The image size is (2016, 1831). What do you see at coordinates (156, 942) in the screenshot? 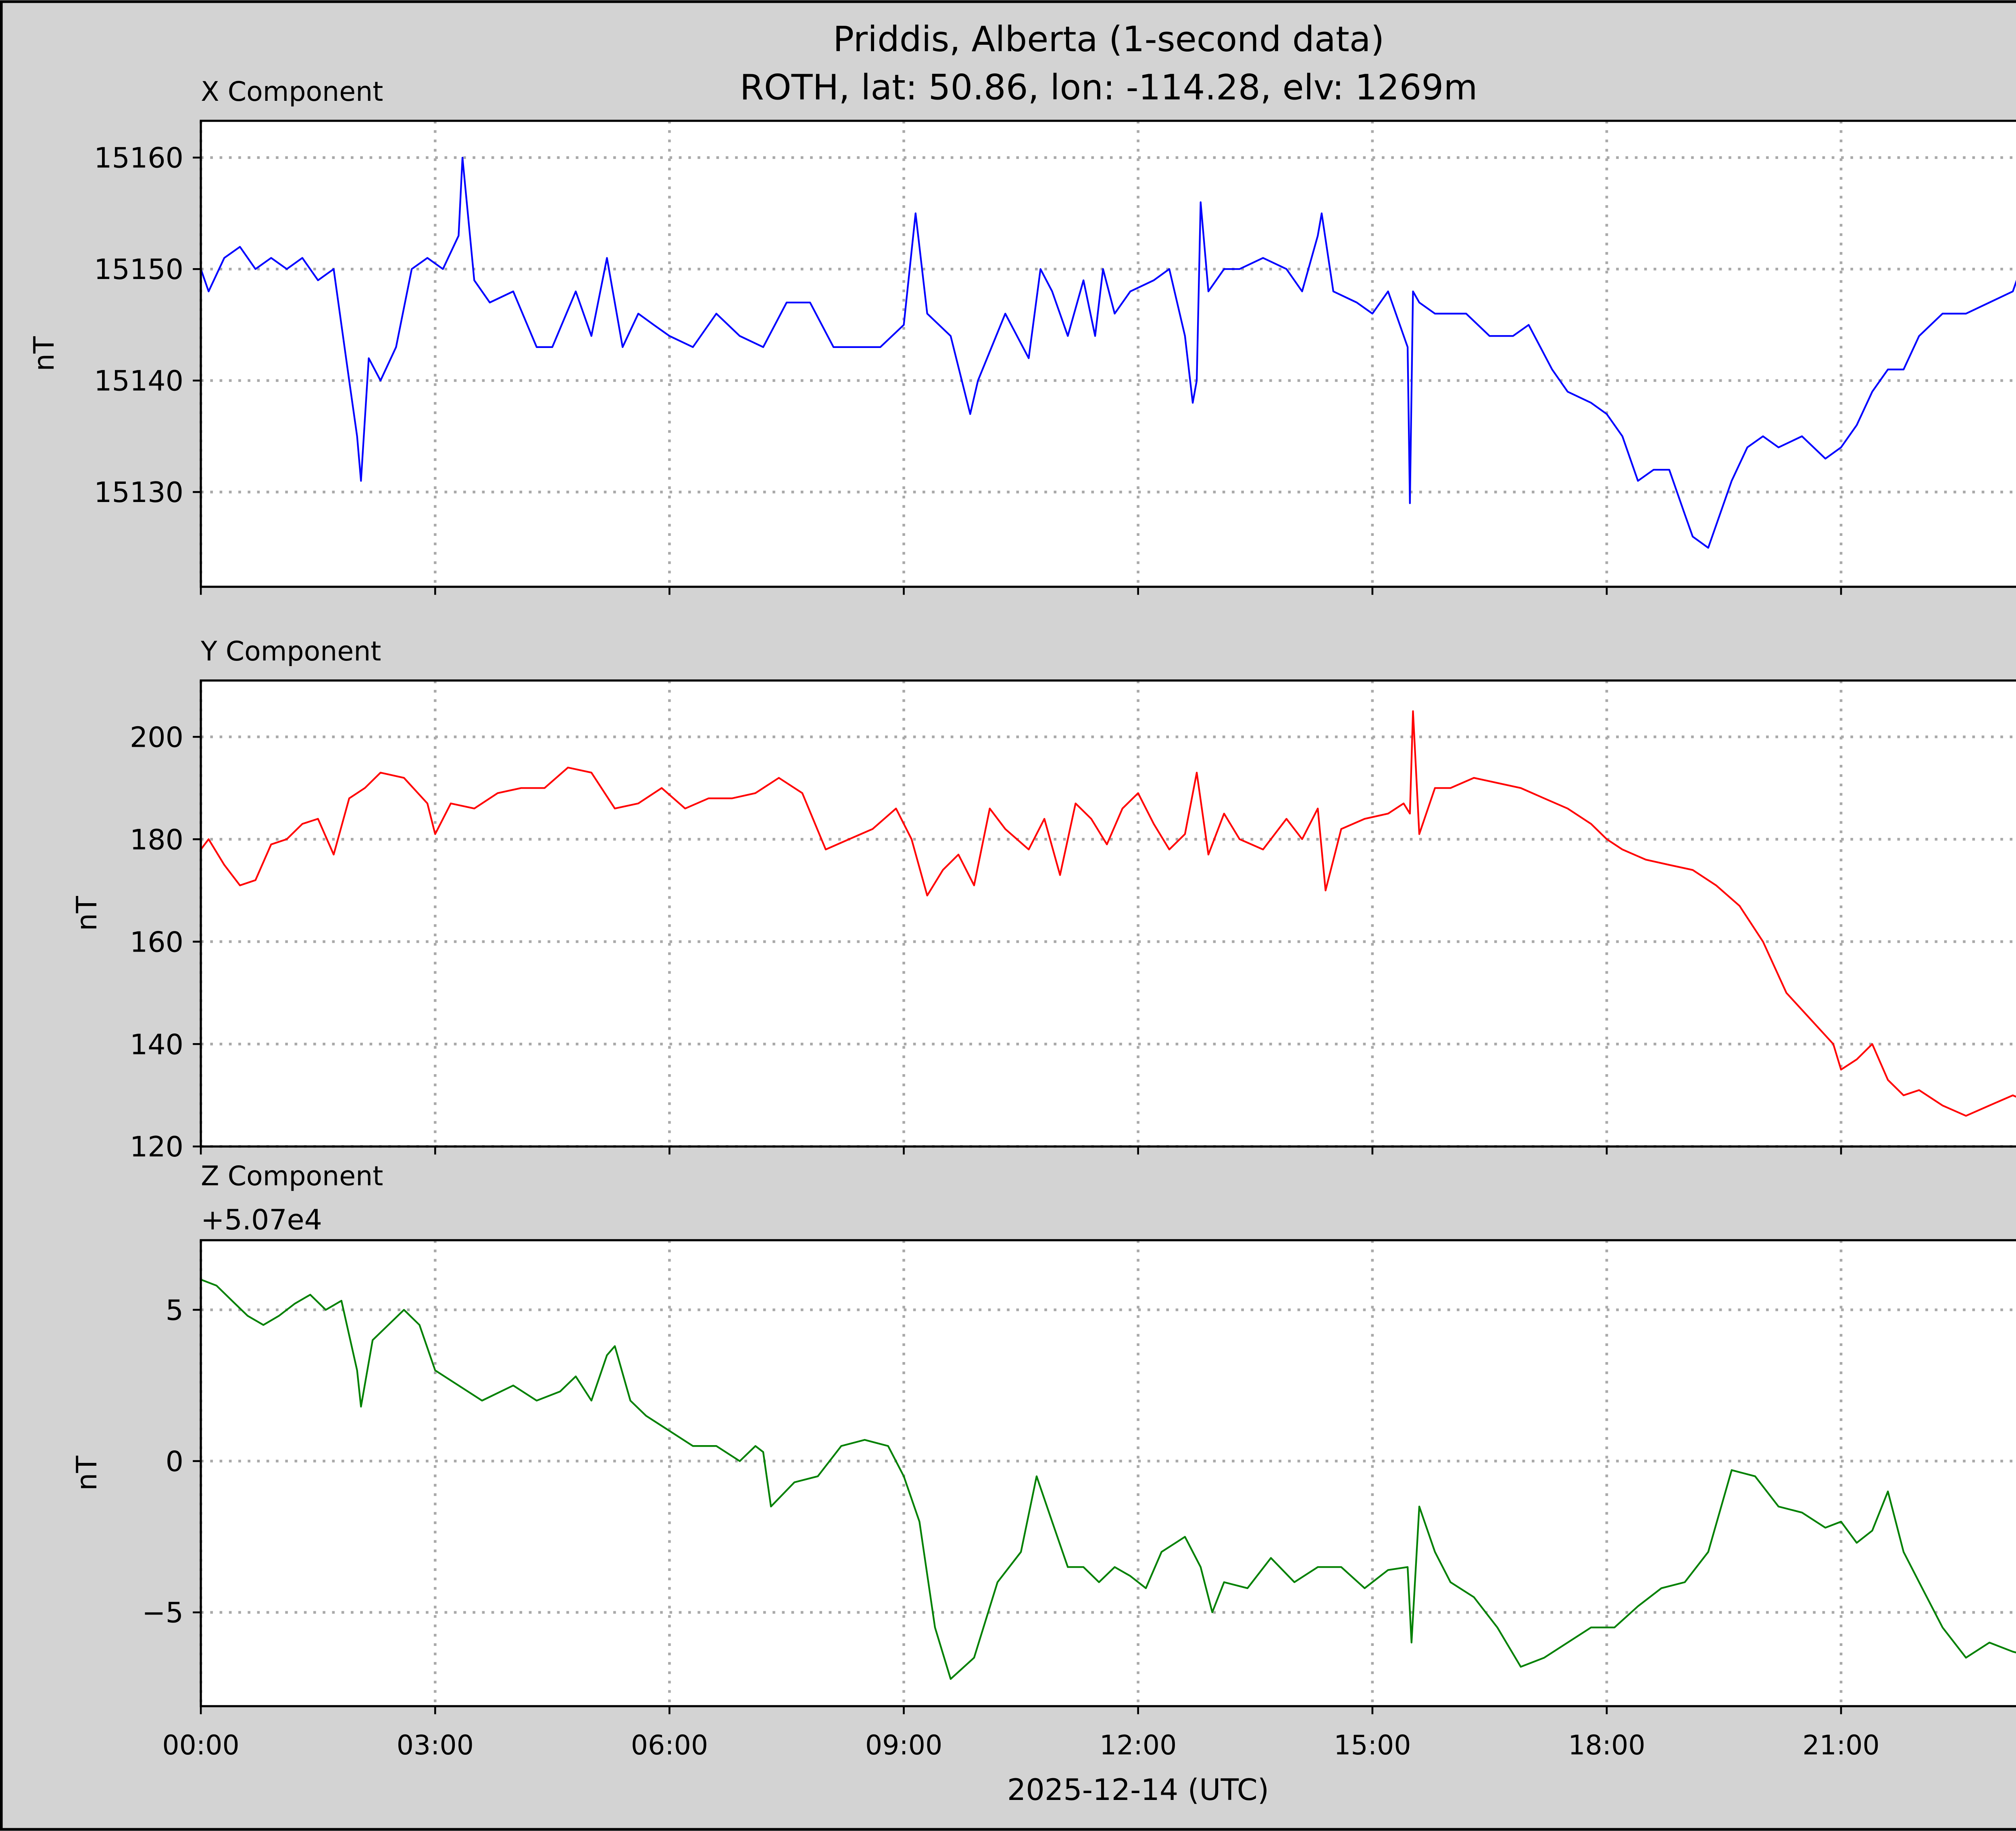
I see `y-y-tick-label: 160` at bounding box center [156, 942].